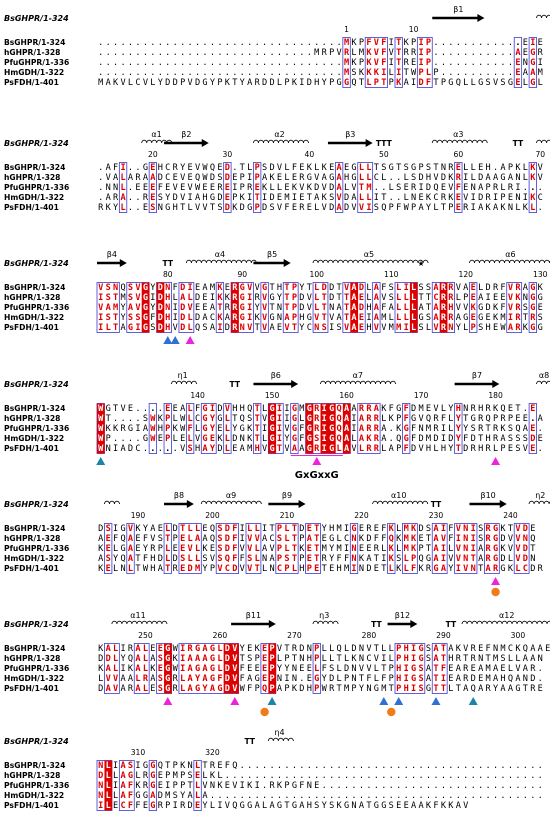 The image size is (550, 817). I want to click on residue: S, so click(383, 168).